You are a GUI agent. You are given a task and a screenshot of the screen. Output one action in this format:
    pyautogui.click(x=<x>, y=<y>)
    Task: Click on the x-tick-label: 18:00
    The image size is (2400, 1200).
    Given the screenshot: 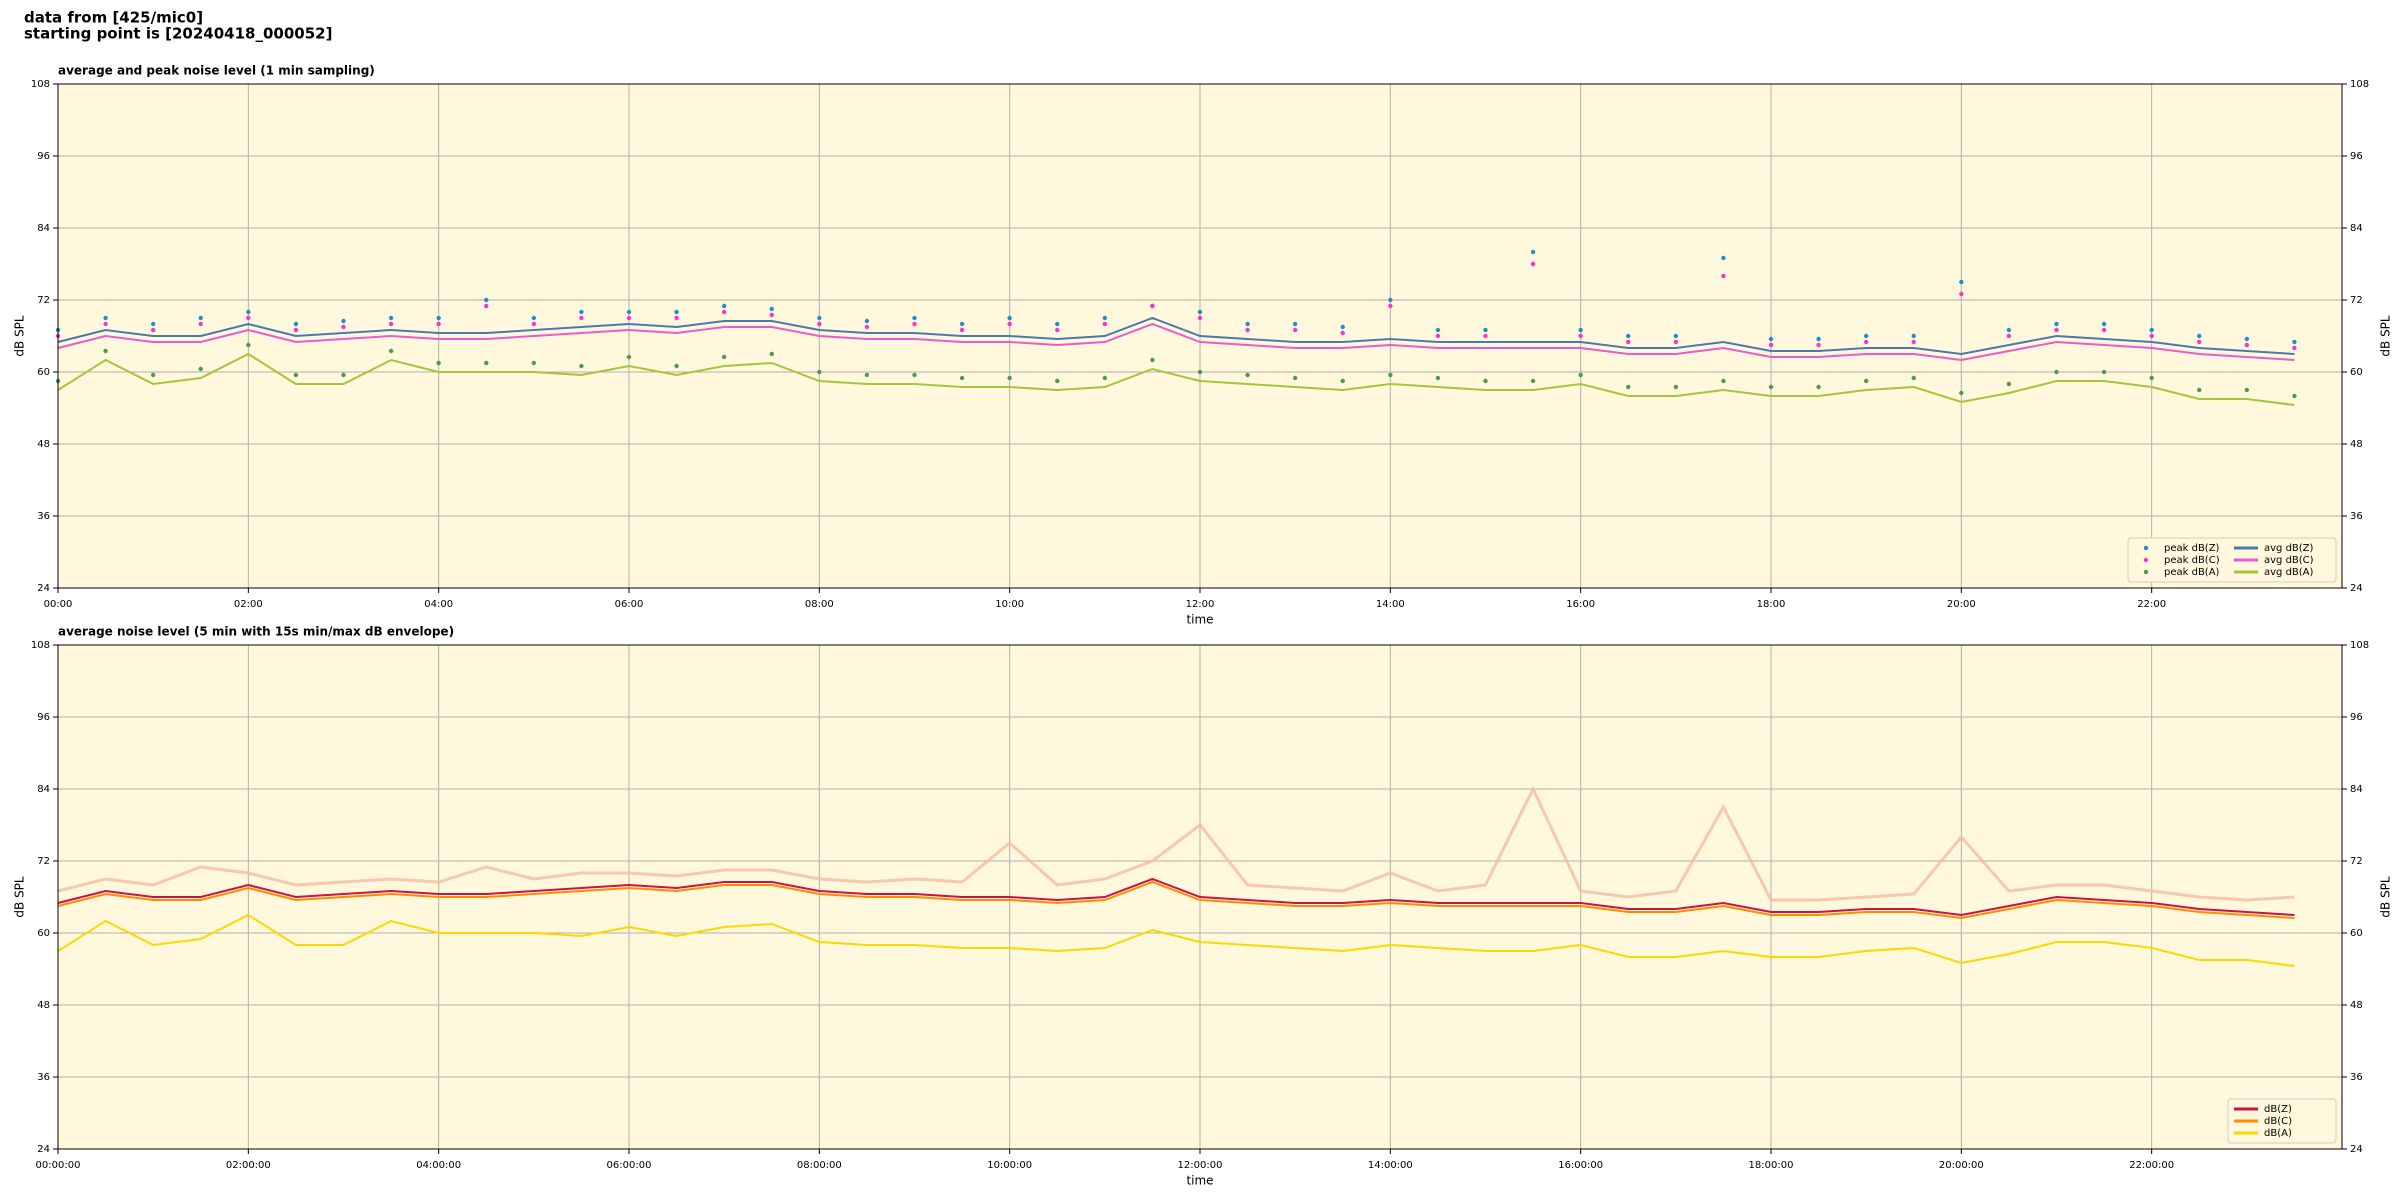 What is the action you would take?
    pyautogui.click(x=1771, y=604)
    